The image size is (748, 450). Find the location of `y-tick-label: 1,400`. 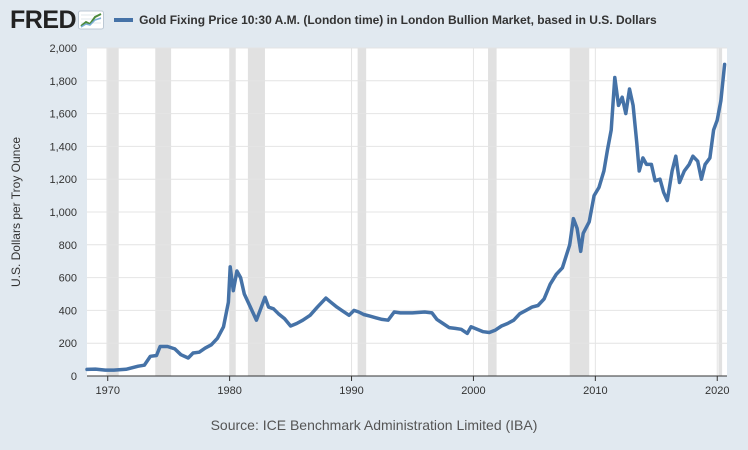

y-tick-label: 1,400 is located at coordinates (63, 147).